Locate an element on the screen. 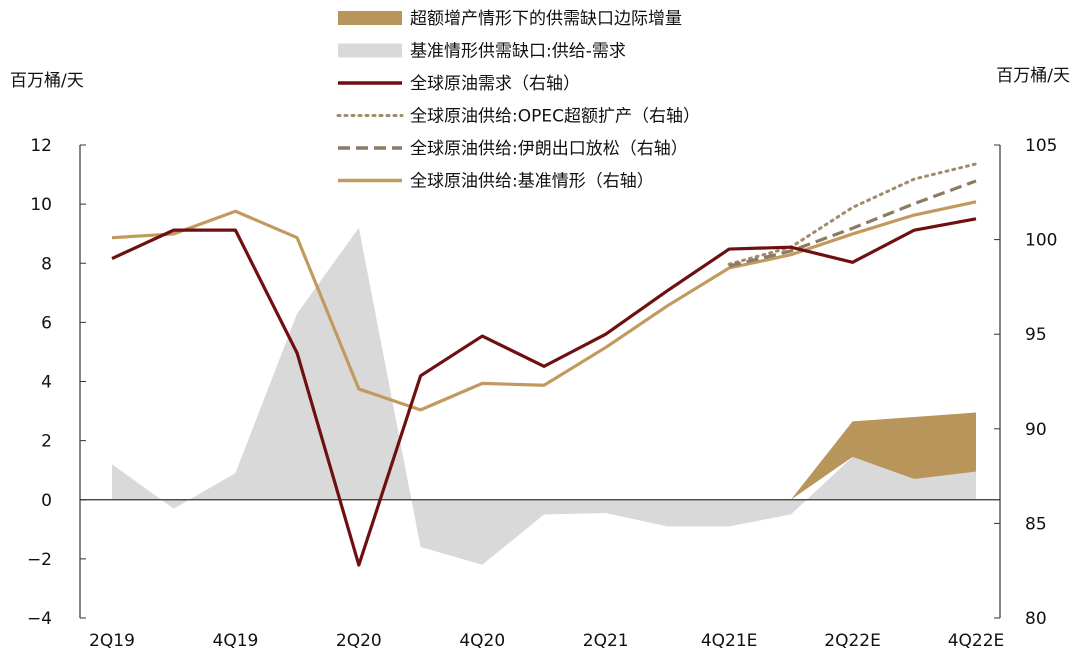 The width and height of the screenshot is (1080, 657). x-tick-label: 4Q19 is located at coordinates (236, 641).